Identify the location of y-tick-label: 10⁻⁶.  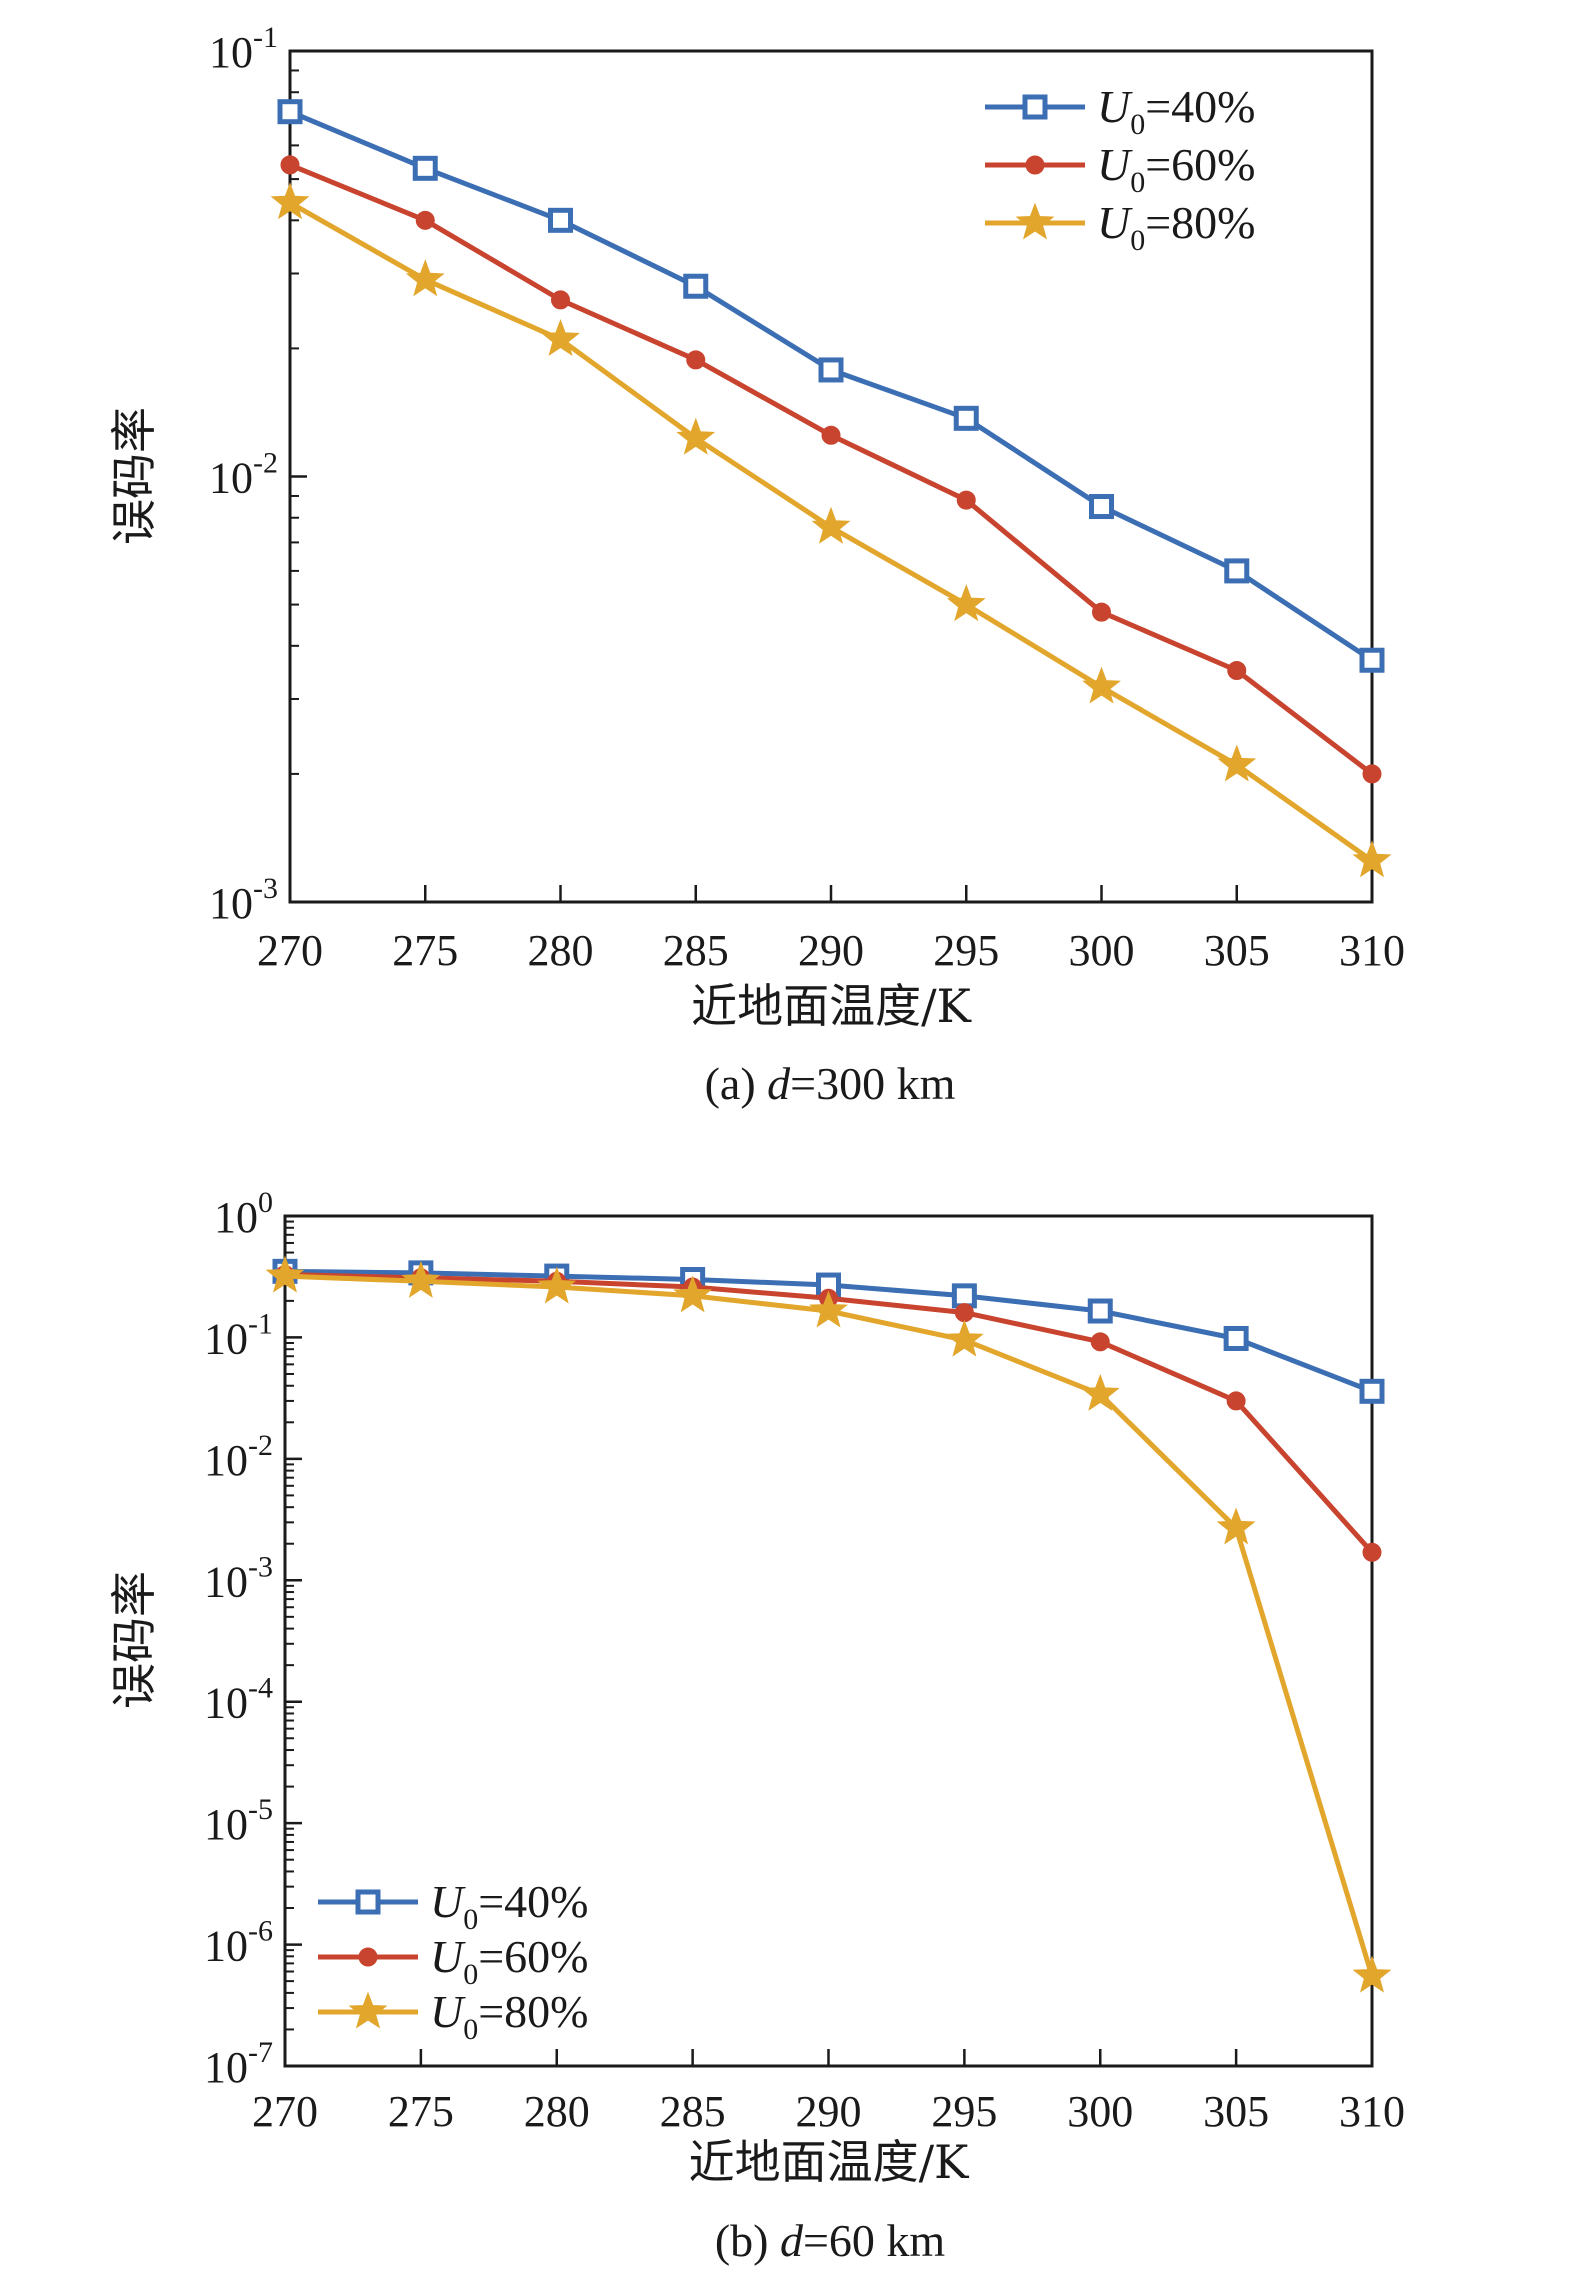
(238, 1943).